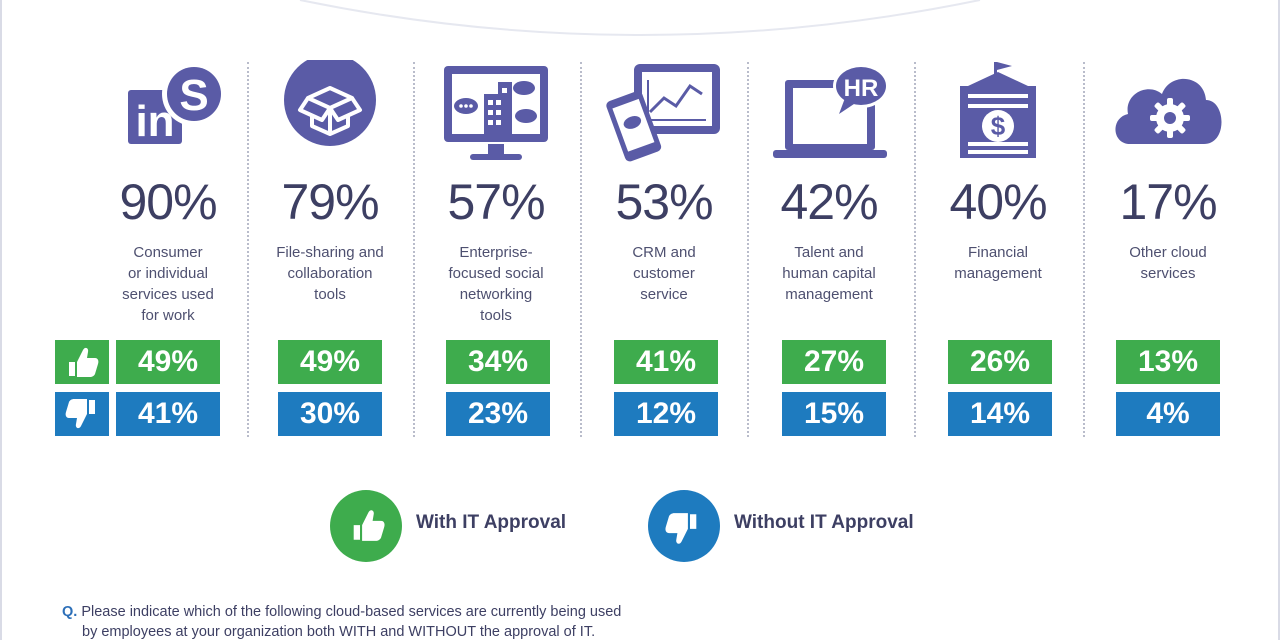 The width and height of the screenshot is (1280, 642). I want to click on bar-without-it-approval: 14%, so click(1000, 414).